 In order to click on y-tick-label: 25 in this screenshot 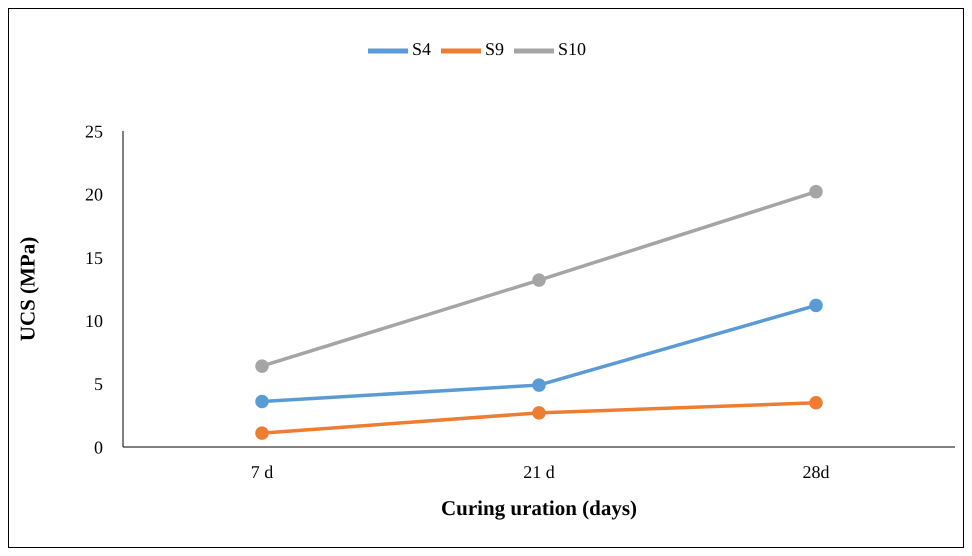, I will do `click(94, 131)`.